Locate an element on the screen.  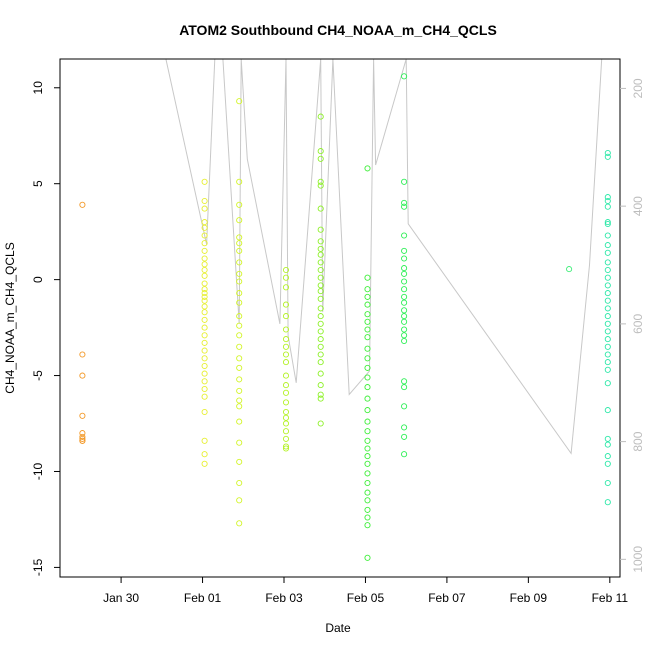
x-tick-label: Feb 03 is located at coordinates (284, 598).